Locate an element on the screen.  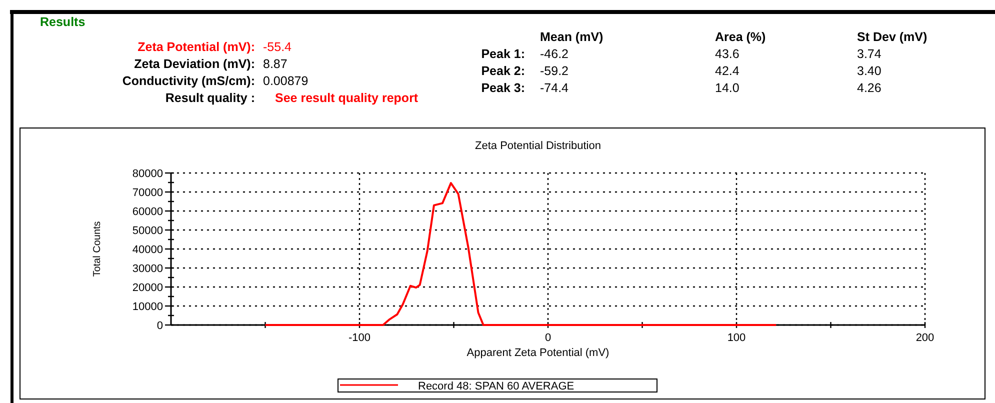
x-axis-title: Apparent Zeta Potential (mV) is located at coordinates (538, 353).